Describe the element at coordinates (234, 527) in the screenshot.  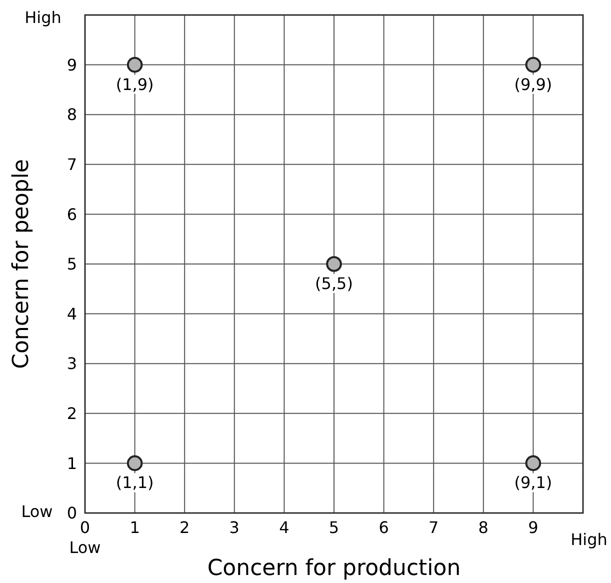
I see `x-tick-label: 3` at that location.